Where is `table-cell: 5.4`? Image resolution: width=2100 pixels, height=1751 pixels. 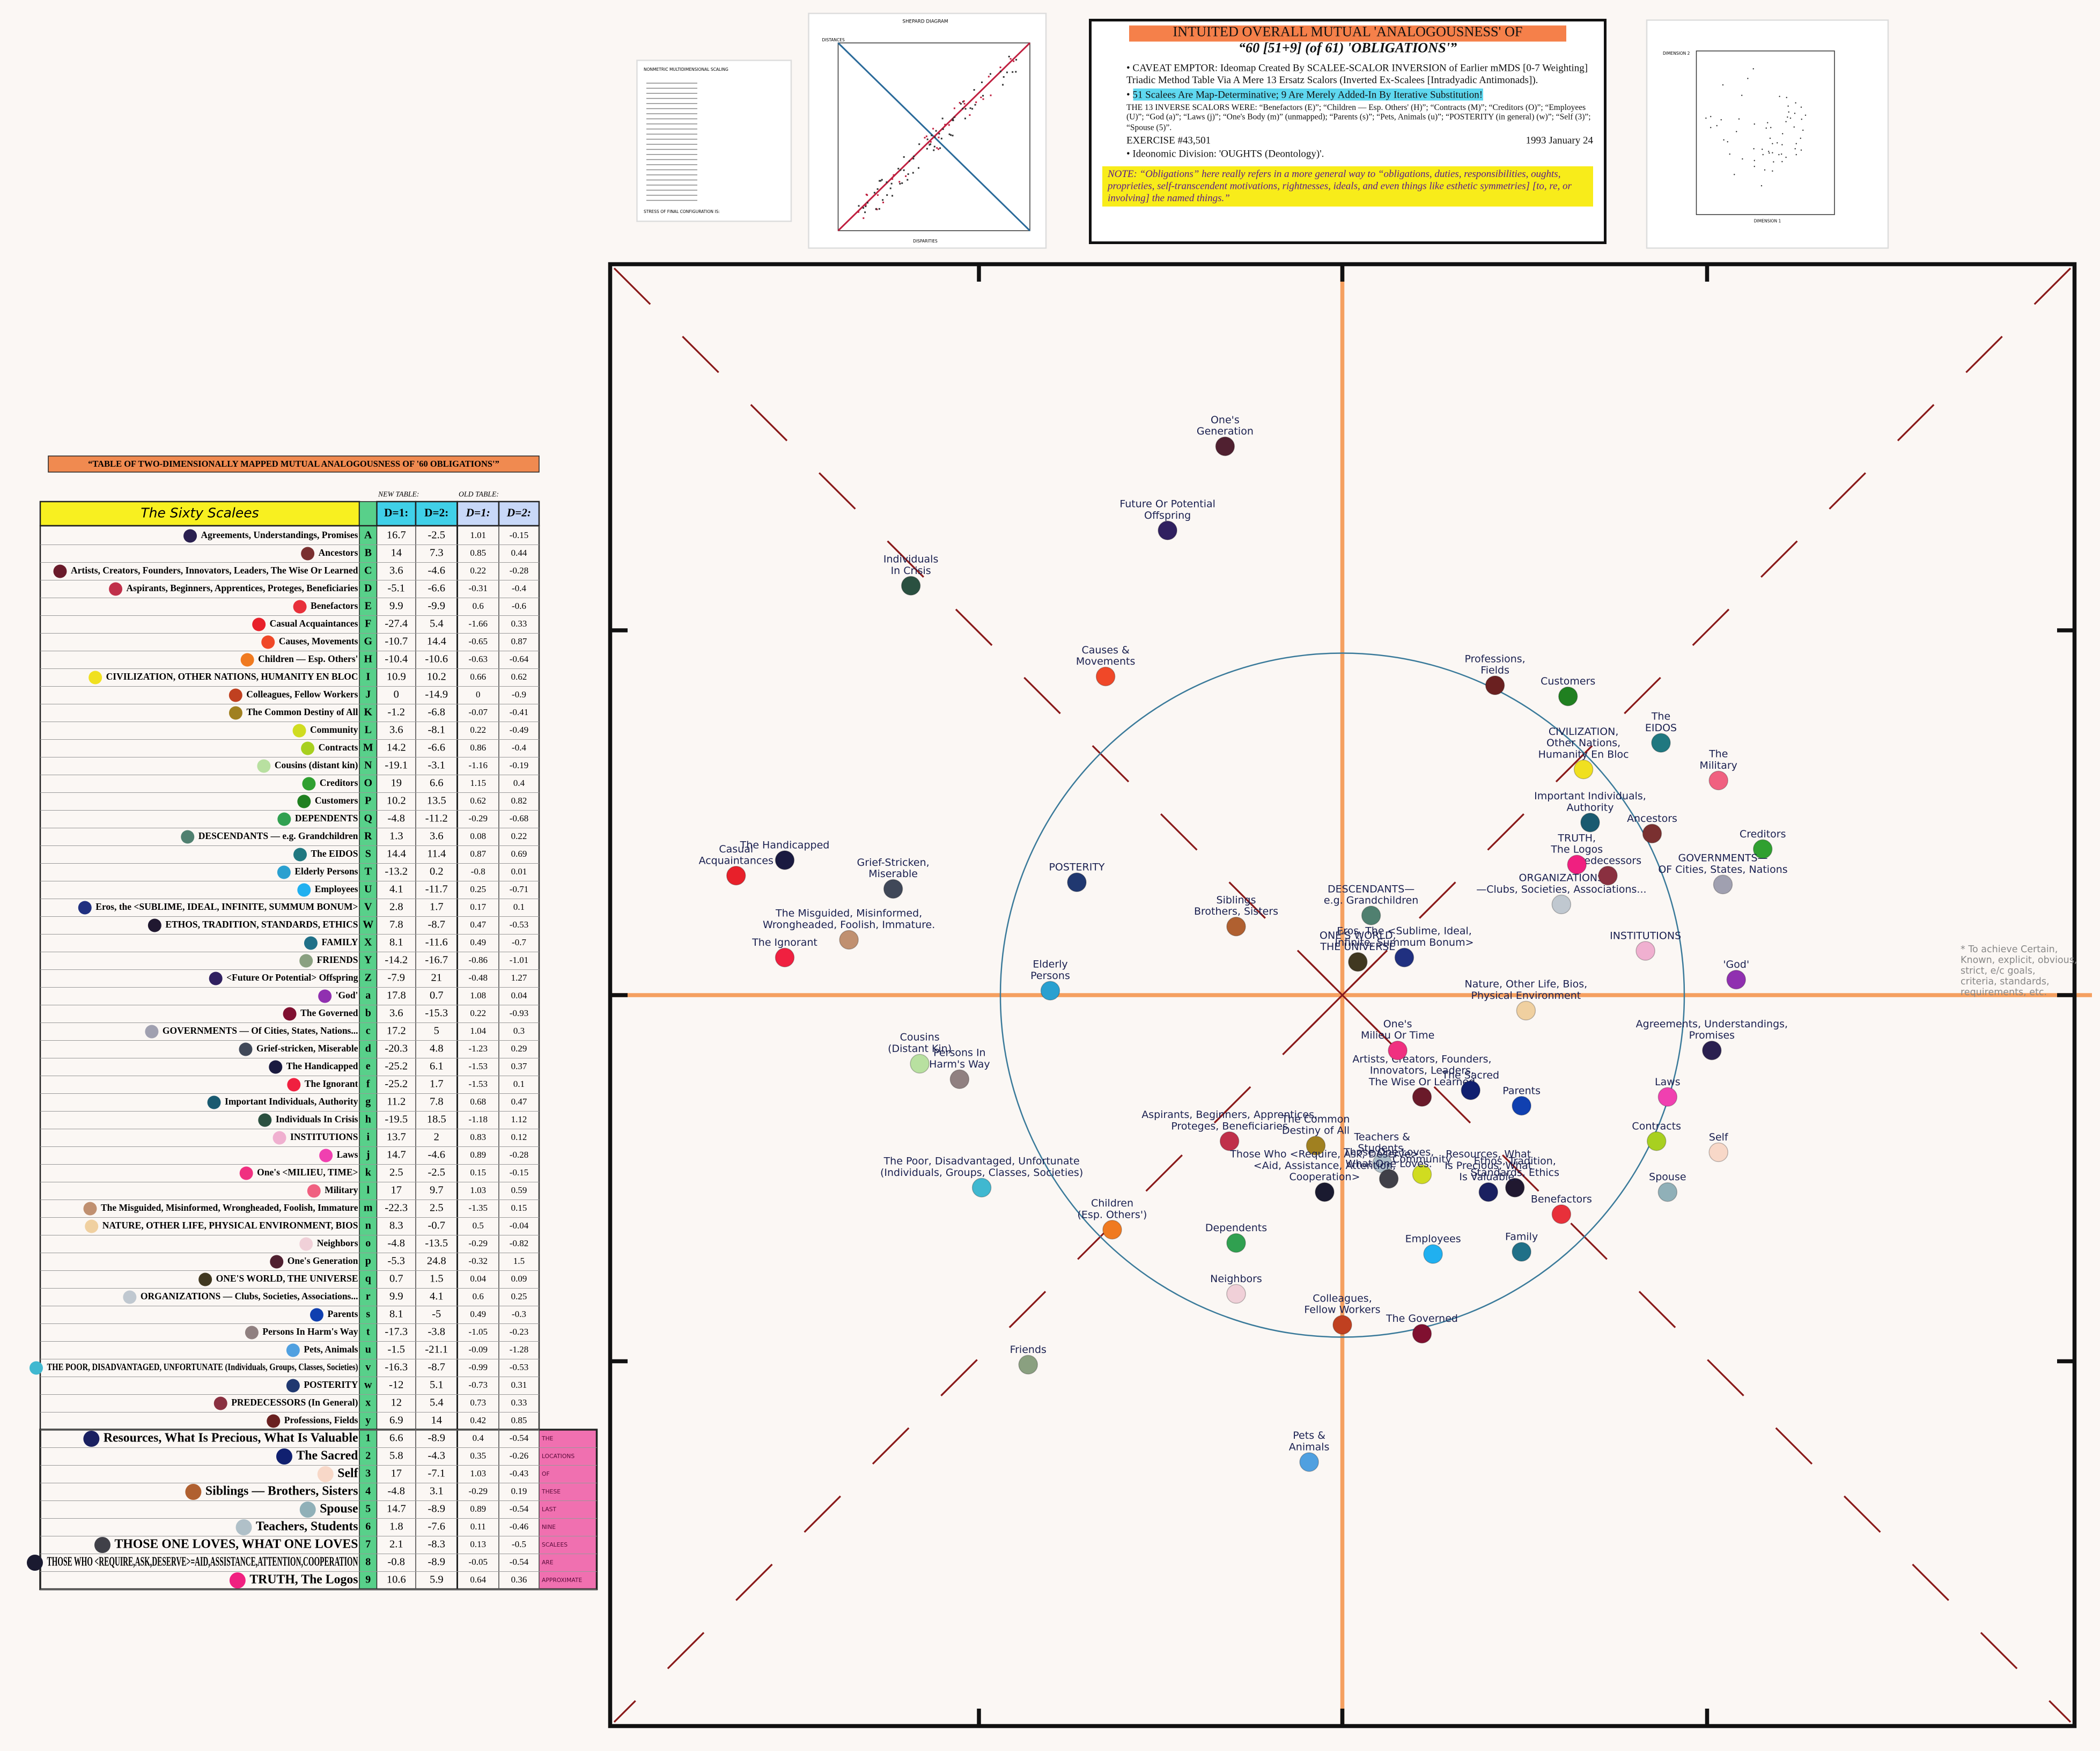
table-cell: 5.4 is located at coordinates (437, 624).